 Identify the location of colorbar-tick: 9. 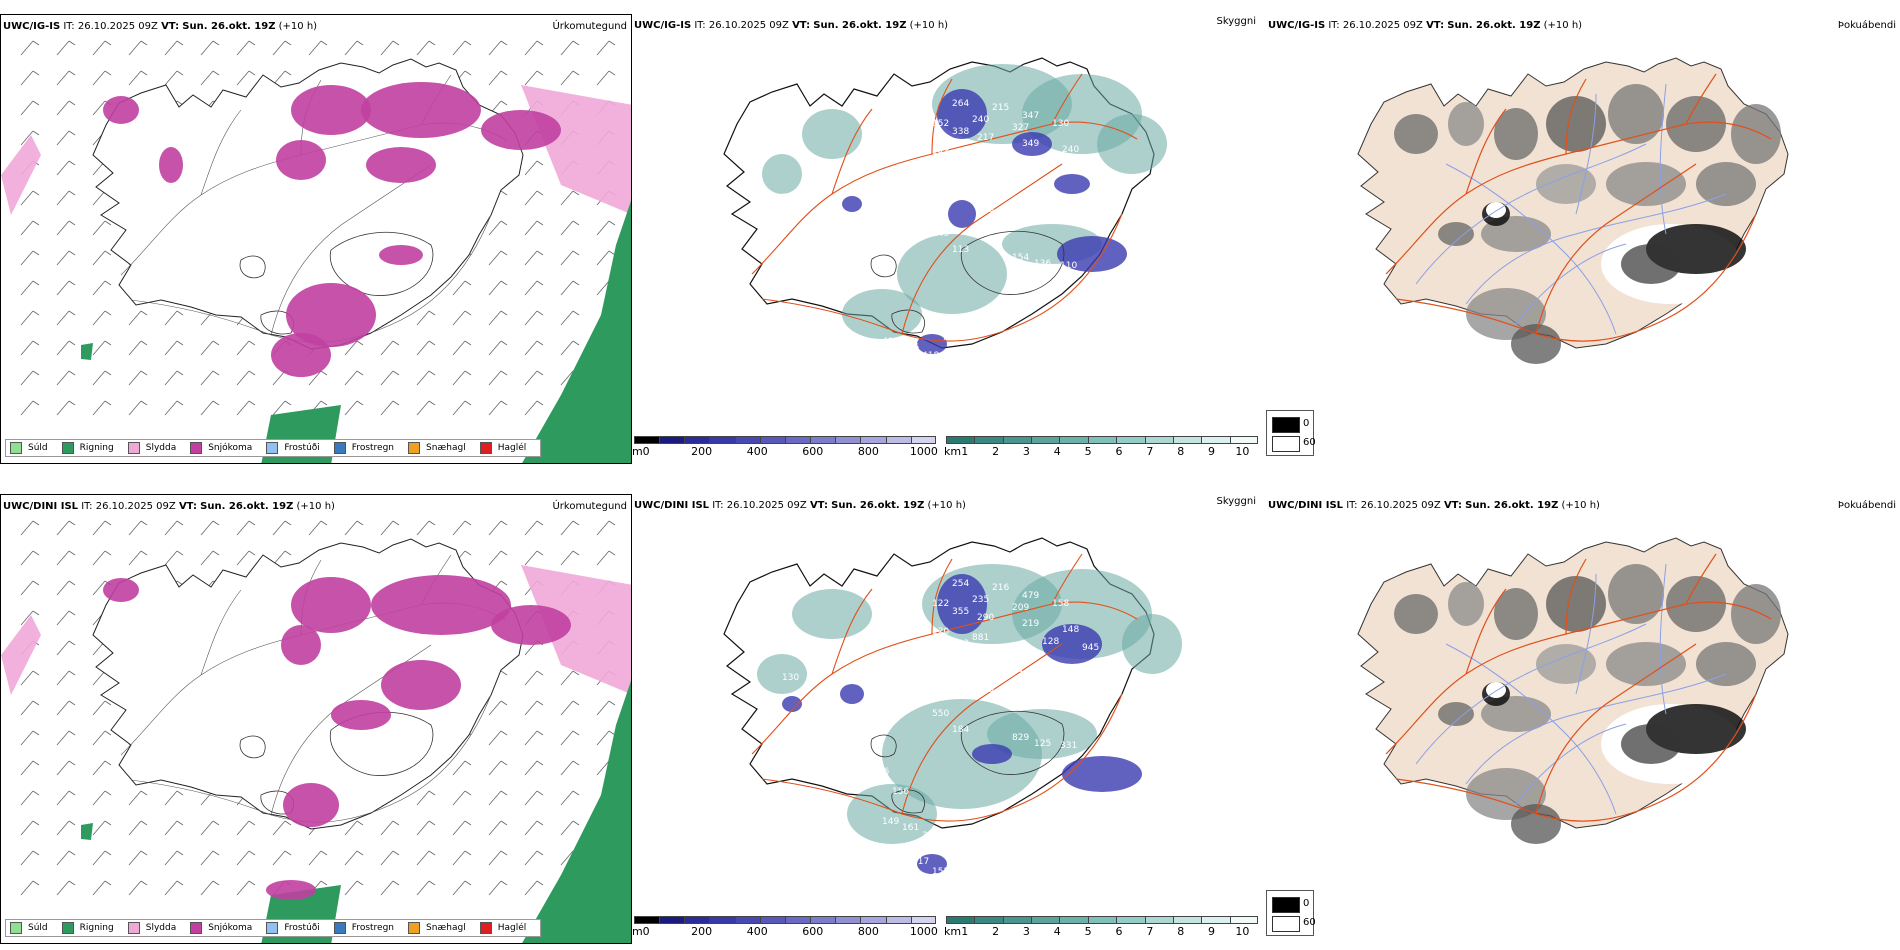
(1212, 931).